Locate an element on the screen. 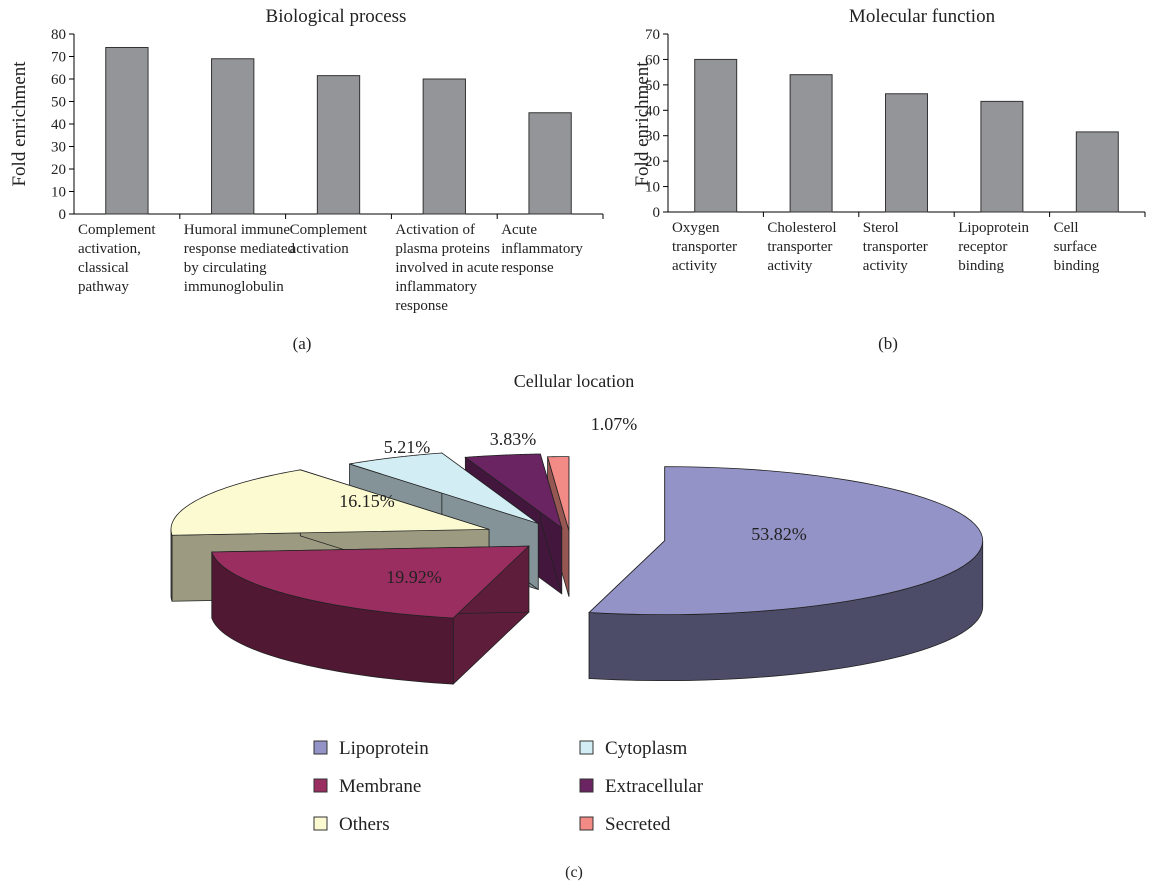 Image resolution: width=1156 pixels, height=883 pixels. panel-b-caption: (b) is located at coordinates (888, 343).